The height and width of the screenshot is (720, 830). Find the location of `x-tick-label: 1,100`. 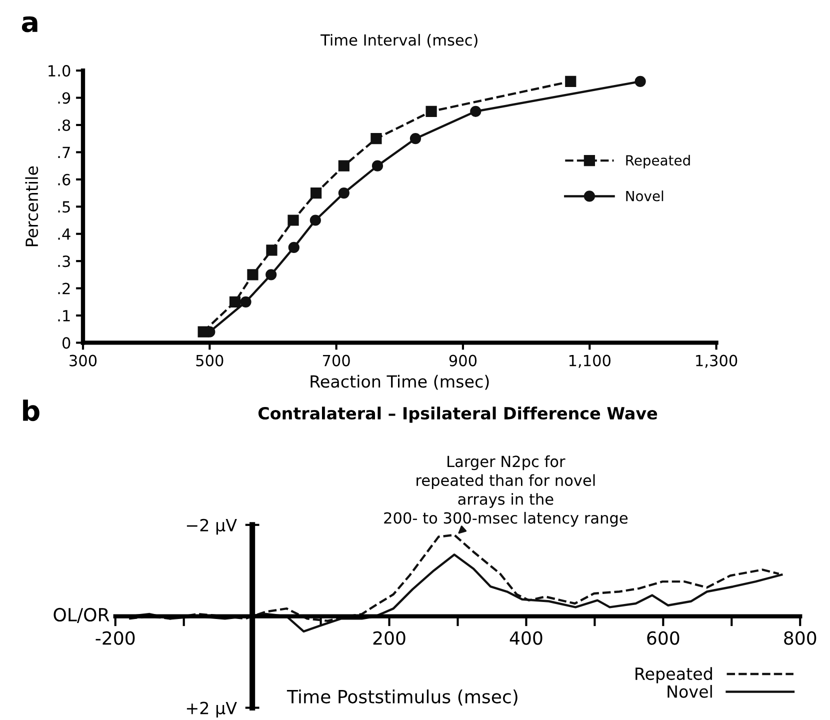

x-tick-label: 1,100 is located at coordinates (589, 361).